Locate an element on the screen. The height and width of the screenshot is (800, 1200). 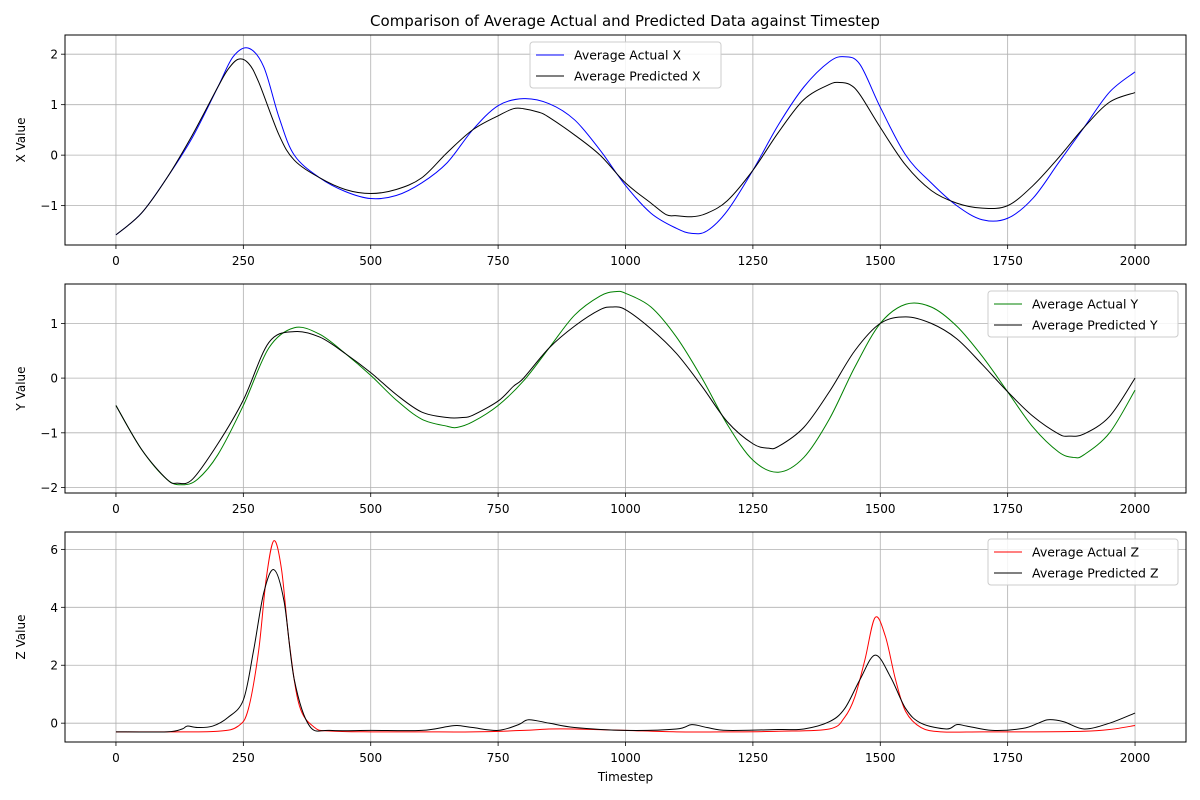
y-axis-label: Z Value is located at coordinates (21, 637).